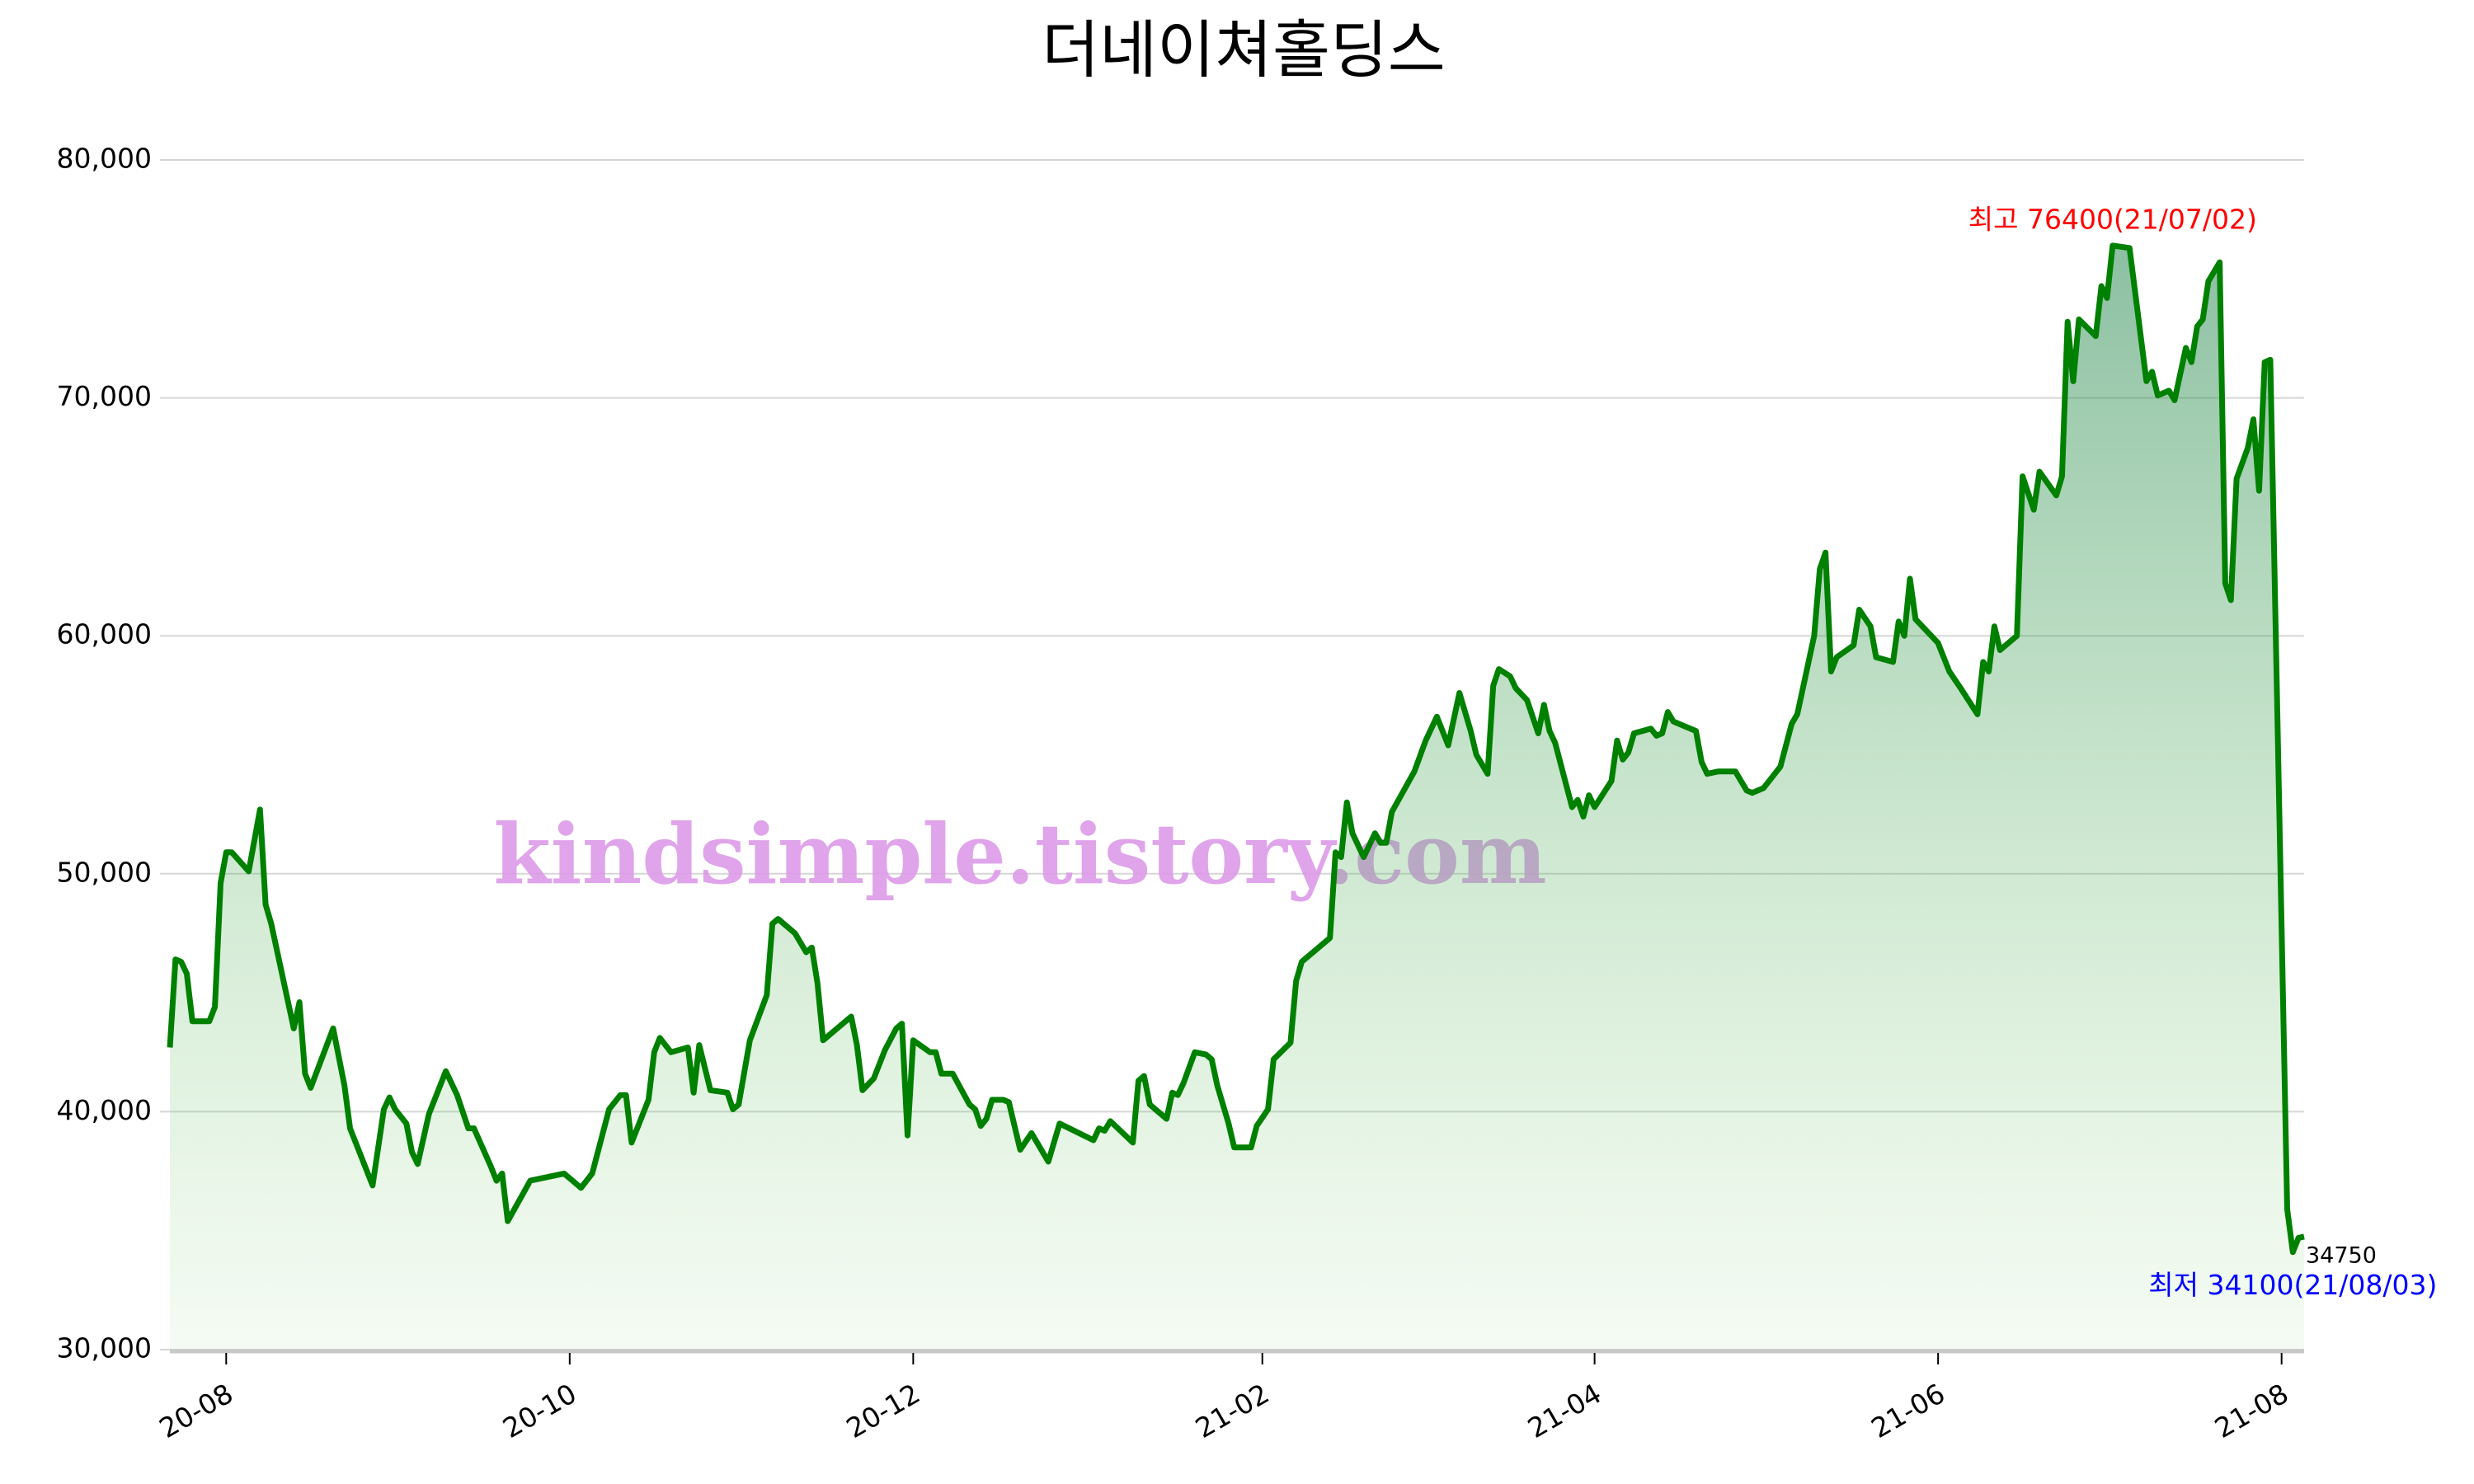  I want to click on x-tick-label: 21-04, so click(1564, 1410).